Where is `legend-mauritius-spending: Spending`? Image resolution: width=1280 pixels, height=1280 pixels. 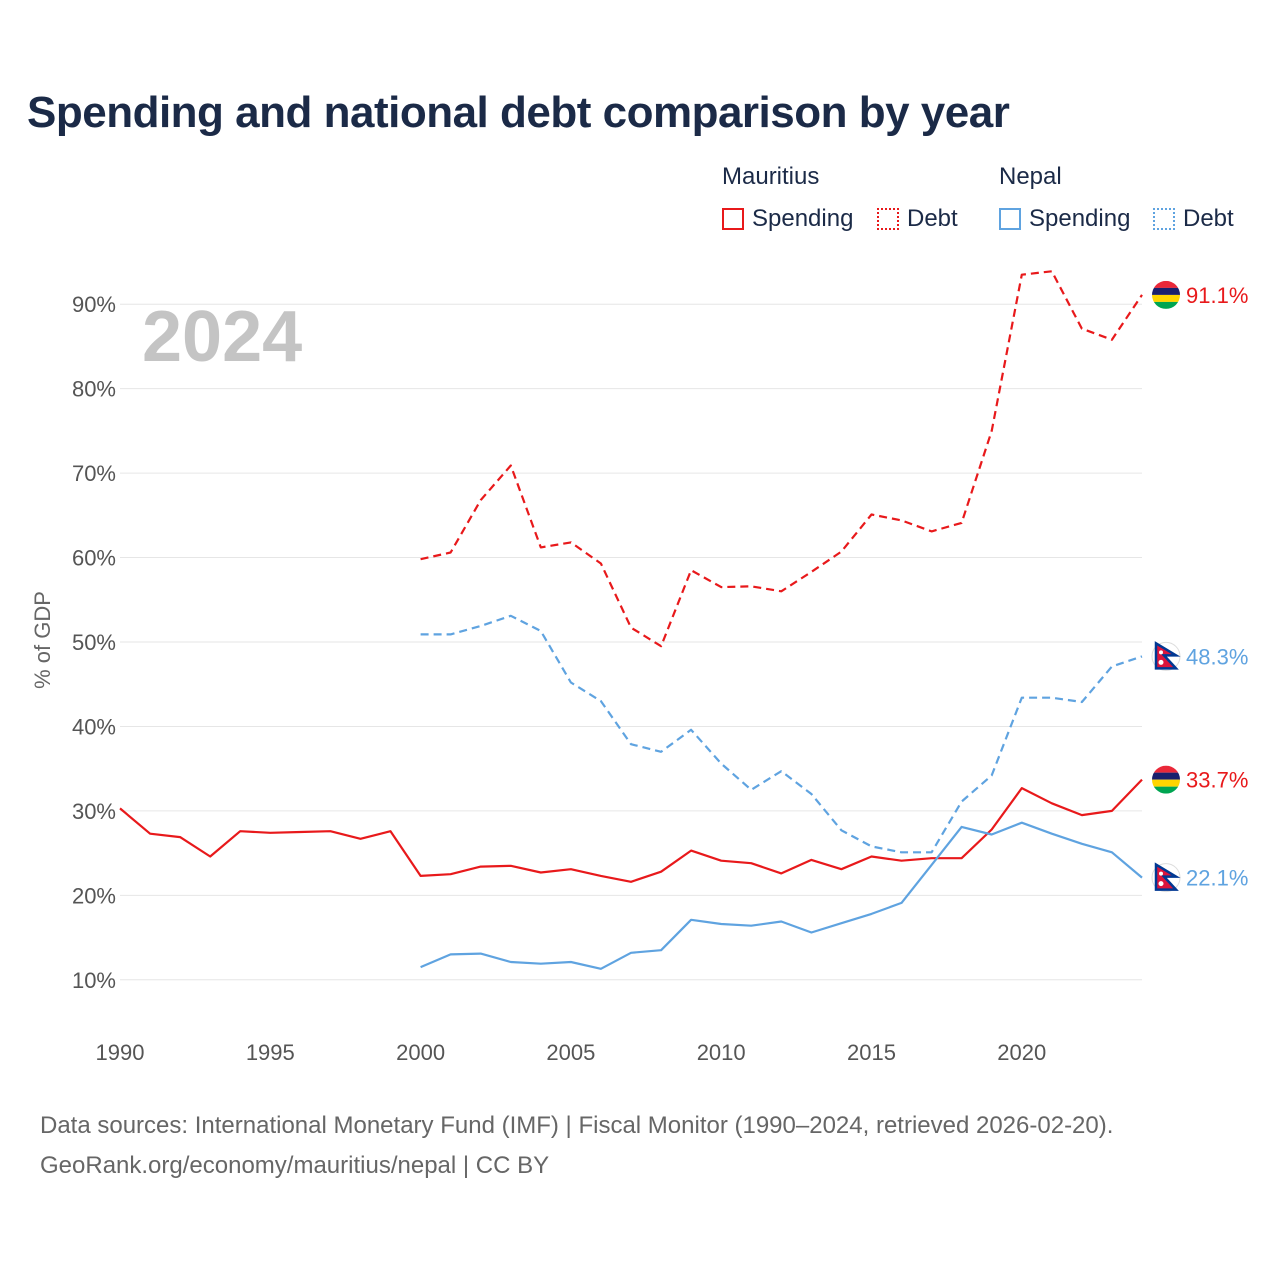 legend-mauritius-spending: Spending is located at coordinates (787, 219).